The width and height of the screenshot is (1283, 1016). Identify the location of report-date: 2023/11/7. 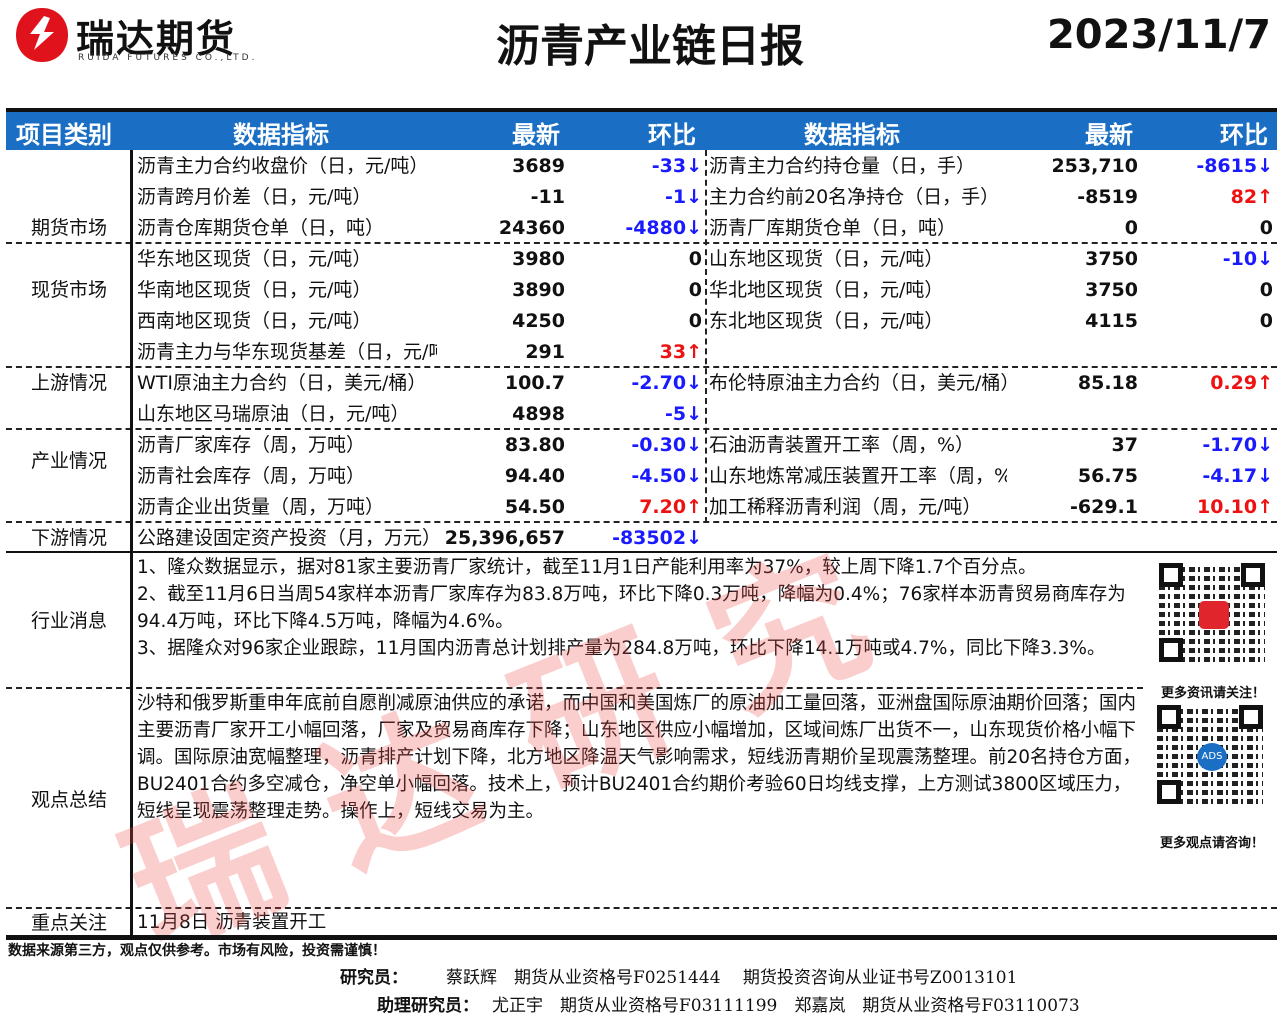
(1158, 35).